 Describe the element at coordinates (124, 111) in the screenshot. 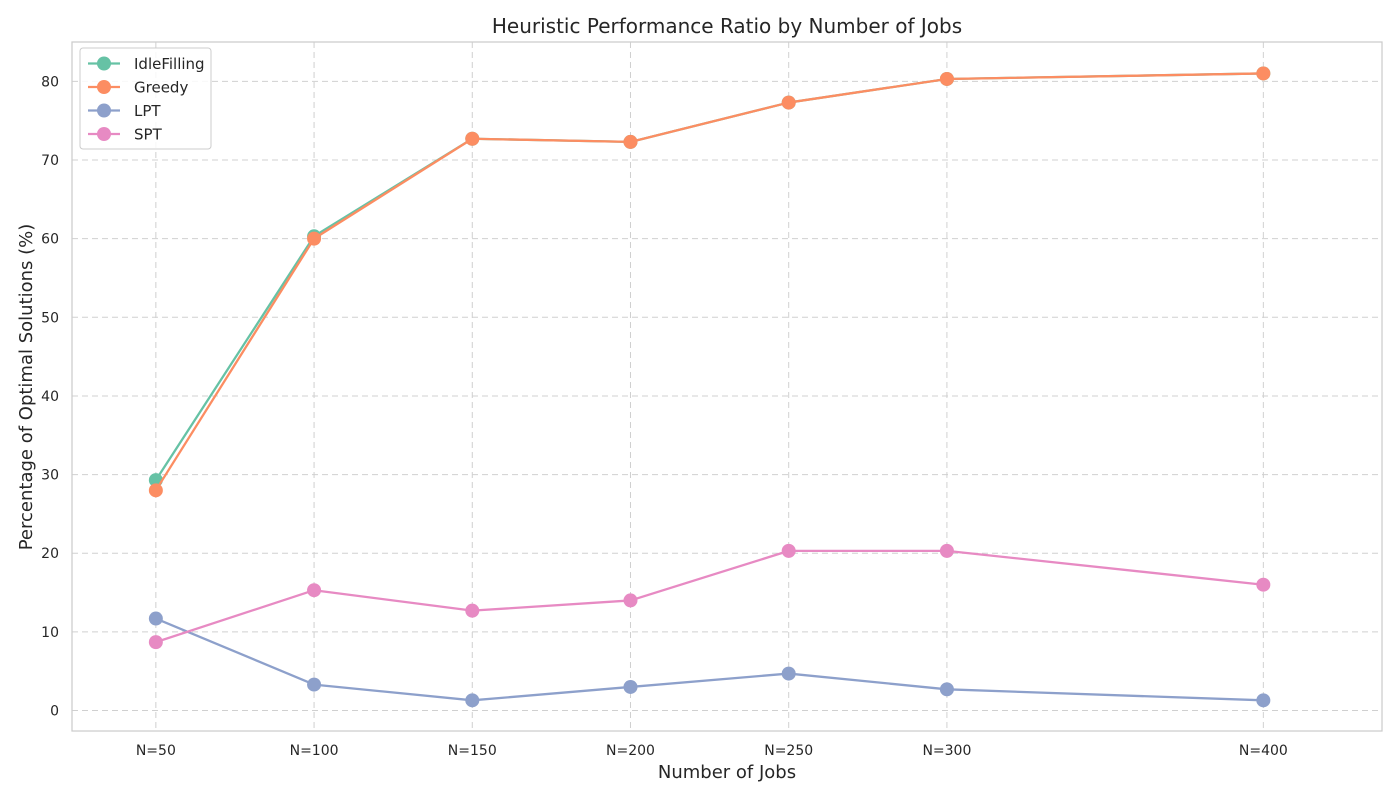

I see `legend-item-lpt: LPT` at that location.